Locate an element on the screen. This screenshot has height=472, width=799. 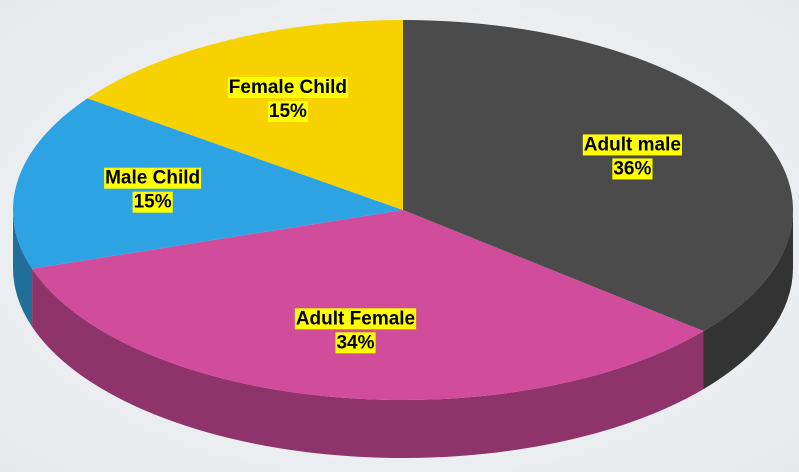
category-label: Adult Female is located at coordinates (355, 318).